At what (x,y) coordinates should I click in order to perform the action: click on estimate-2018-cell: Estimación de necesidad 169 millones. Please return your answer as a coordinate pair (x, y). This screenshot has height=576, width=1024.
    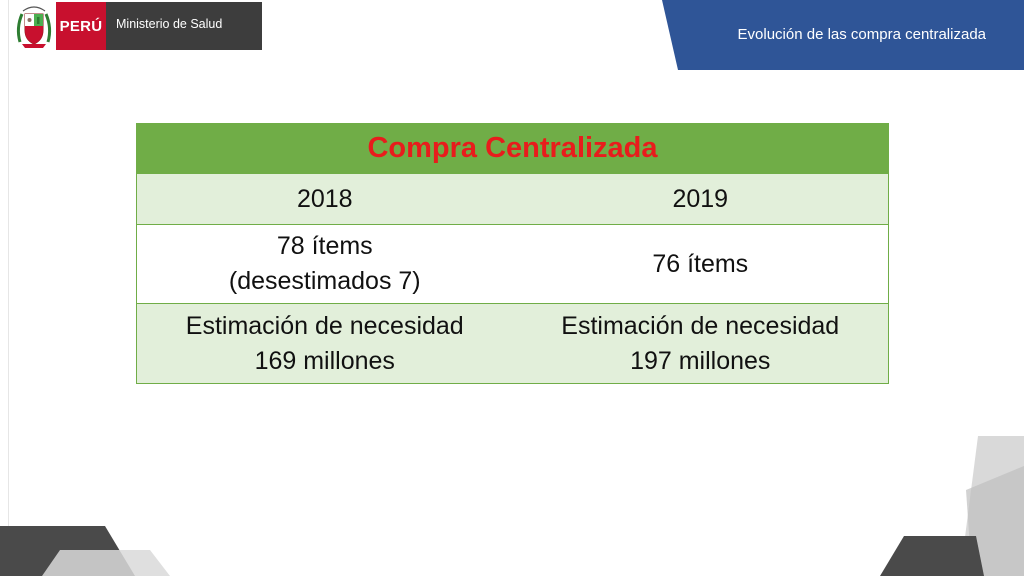
    Looking at the image, I should click on (325, 343).